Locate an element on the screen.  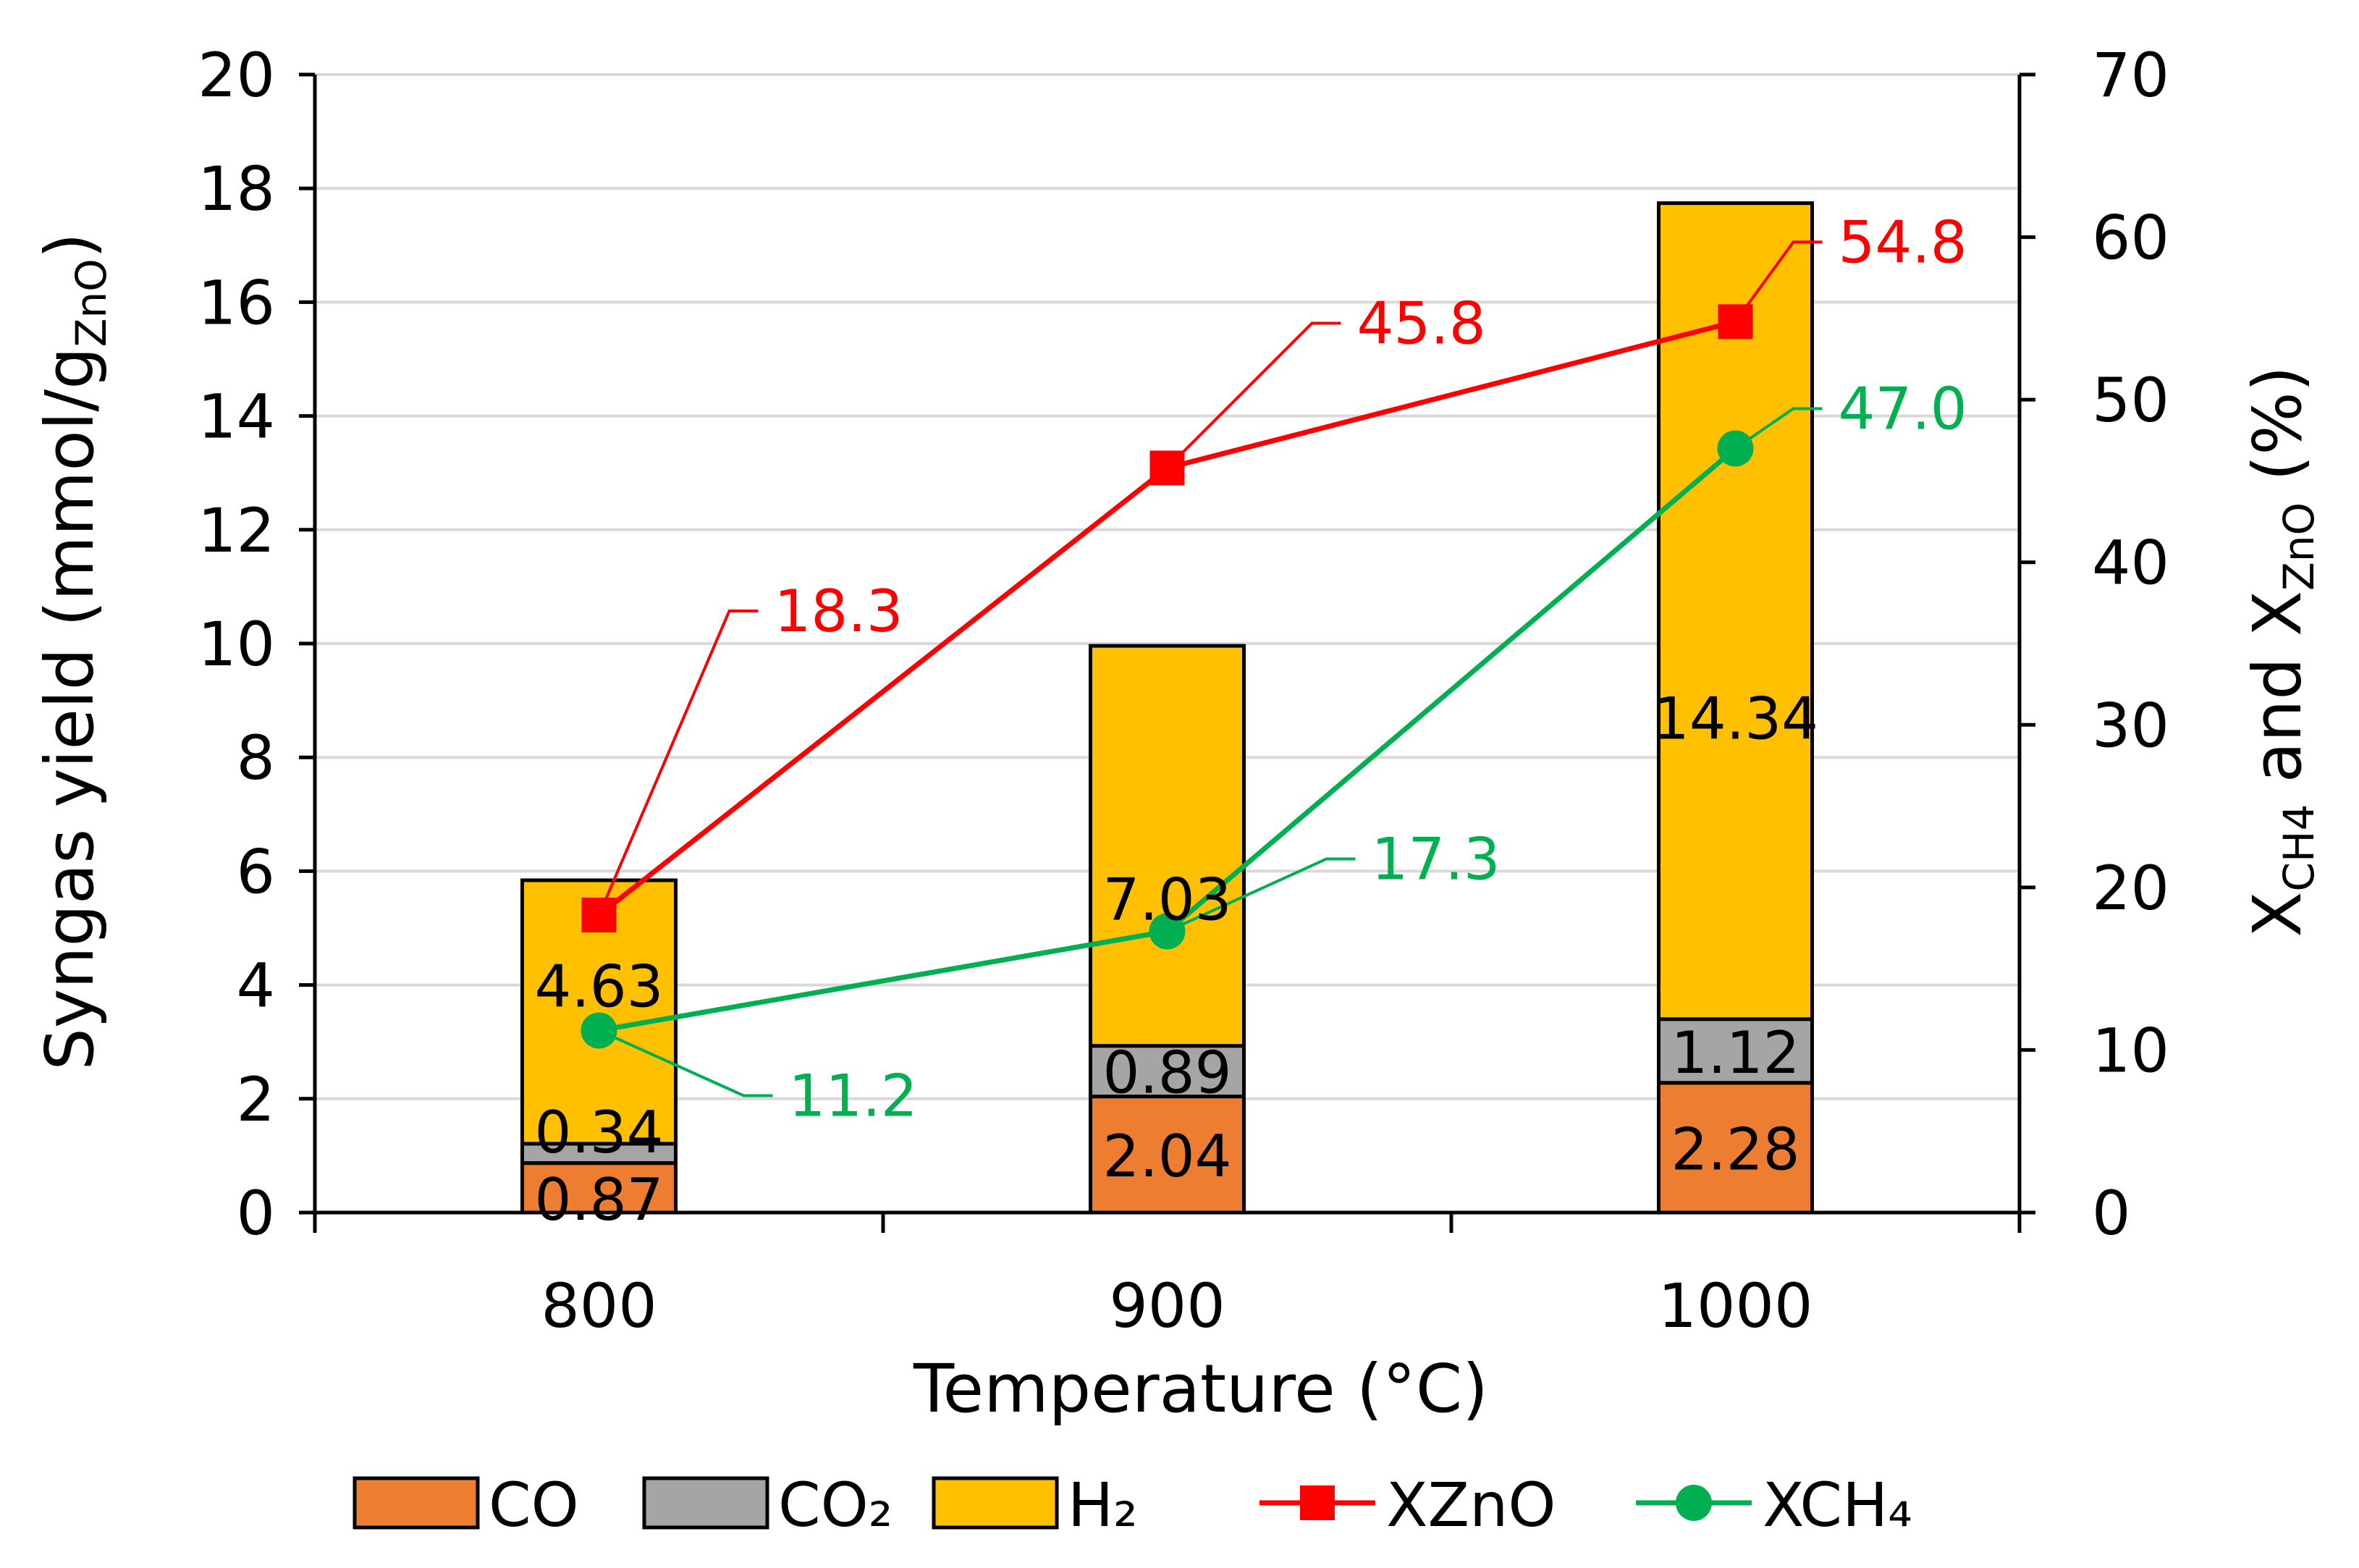
y-right-tick-label: 20 is located at coordinates (2130, 888).